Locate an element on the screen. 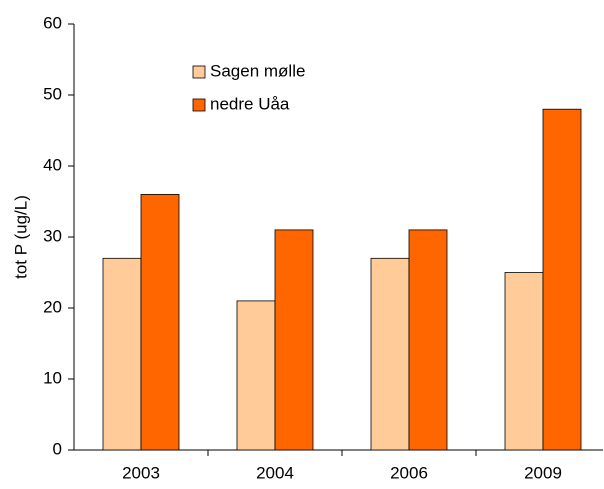 This screenshot has width=604, height=489. x-tick-label: 2003 is located at coordinates (141, 472).